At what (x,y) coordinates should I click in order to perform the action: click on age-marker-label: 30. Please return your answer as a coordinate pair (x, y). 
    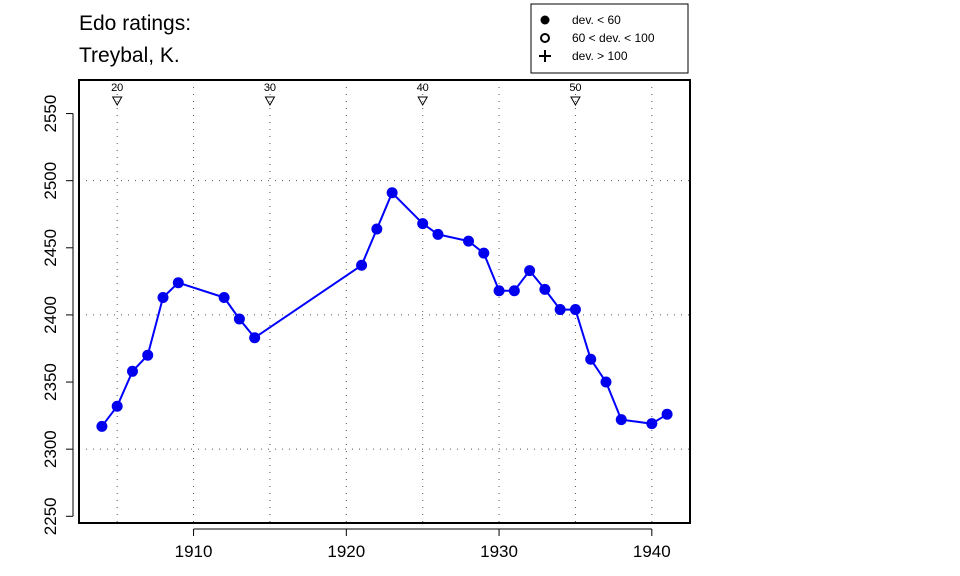
    Looking at the image, I should click on (270, 88).